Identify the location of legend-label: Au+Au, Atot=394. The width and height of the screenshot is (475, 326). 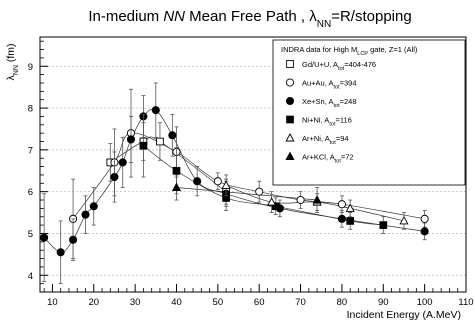
(329, 85).